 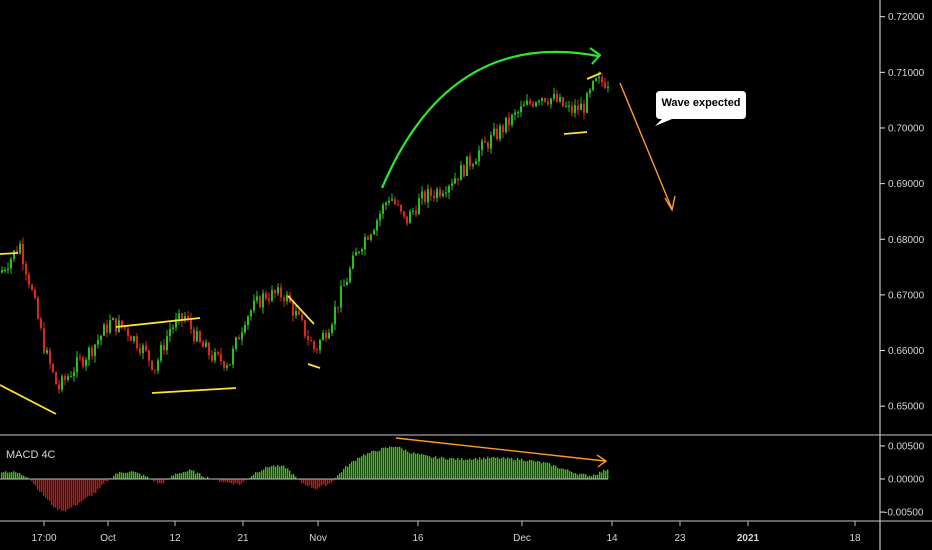 What do you see at coordinates (595, 56) in the screenshot?
I see `forecast-arc-arrowhead` at bounding box center [595, 56].